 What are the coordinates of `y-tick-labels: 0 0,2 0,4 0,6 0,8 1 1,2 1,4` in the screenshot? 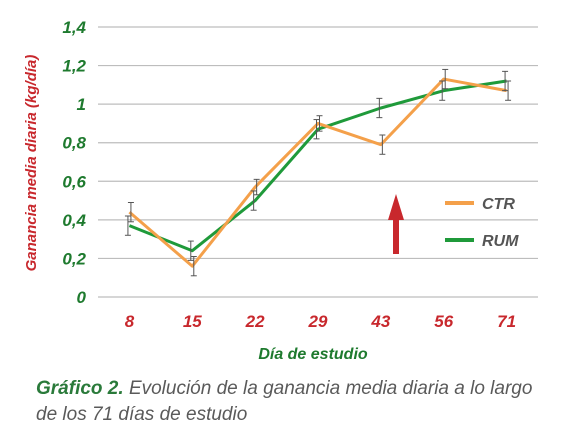 It's located at (74, 162).